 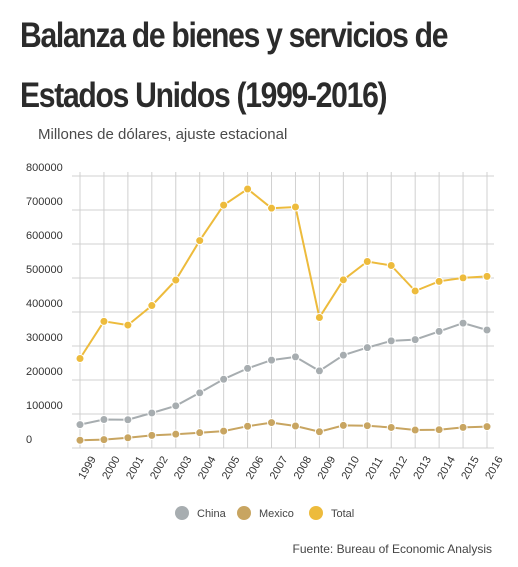 What do you see at coordinates (44, 270) in the screenshot?
I see `y-tick-label: 500000` at bounding box center [44, 270].